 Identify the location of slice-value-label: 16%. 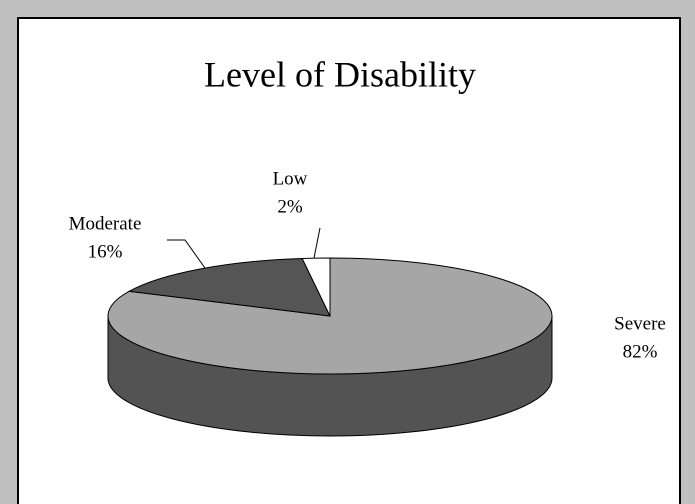
(105, 251).